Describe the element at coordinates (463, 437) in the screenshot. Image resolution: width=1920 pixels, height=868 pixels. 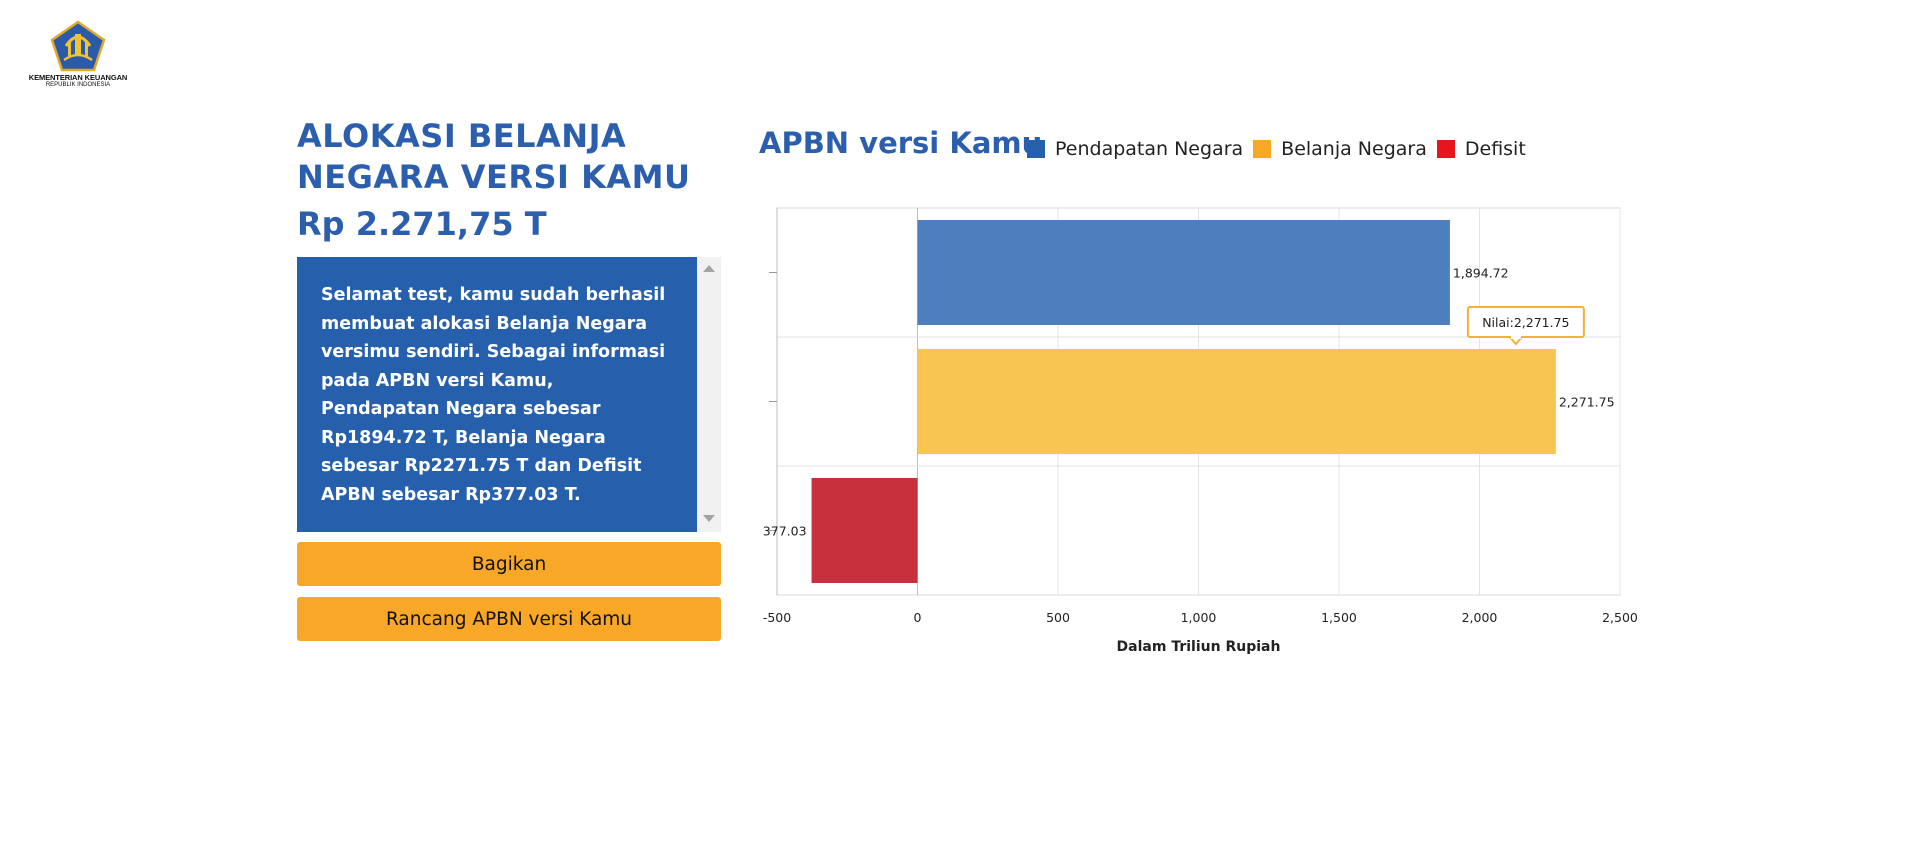
I see `message-line: Rp1894.72 T, Belanja Negara` at that location.